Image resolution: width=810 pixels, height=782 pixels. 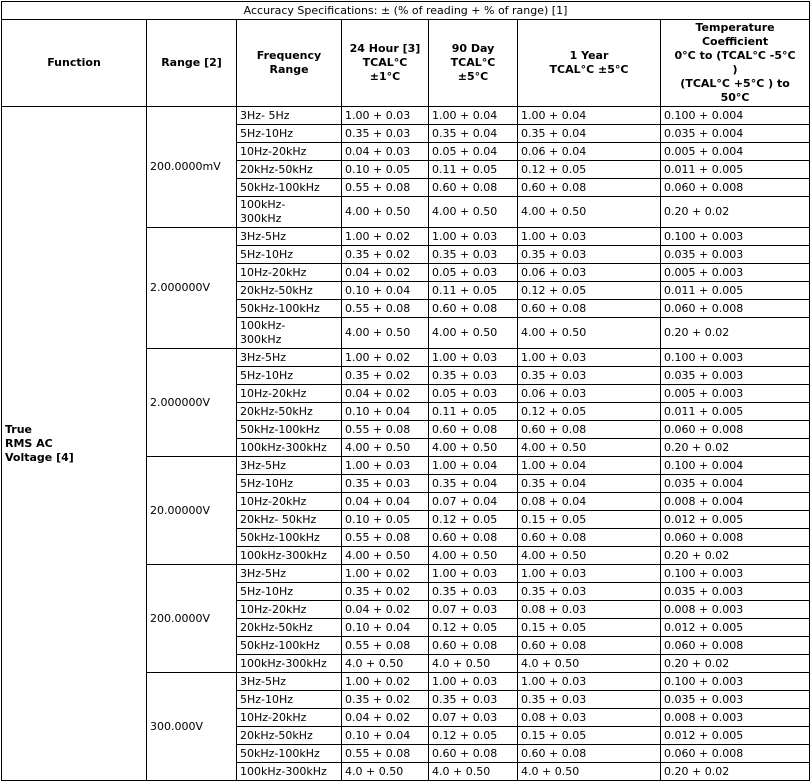 I want to click on range-cell: 300.000V, so click(x=191, y=726).